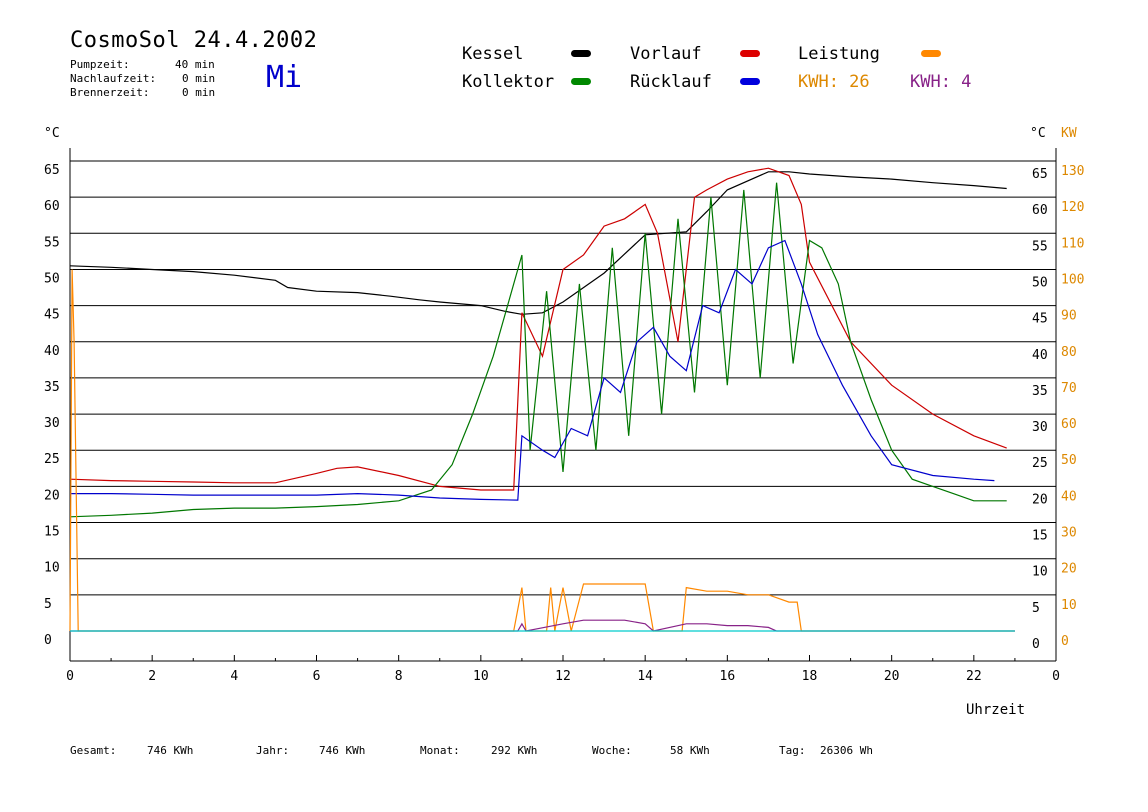  What do you see at coordinates (1069, 316) in the screenshot?
I see `y-tick-power-90: 90` at bounding box center [1069, 316].